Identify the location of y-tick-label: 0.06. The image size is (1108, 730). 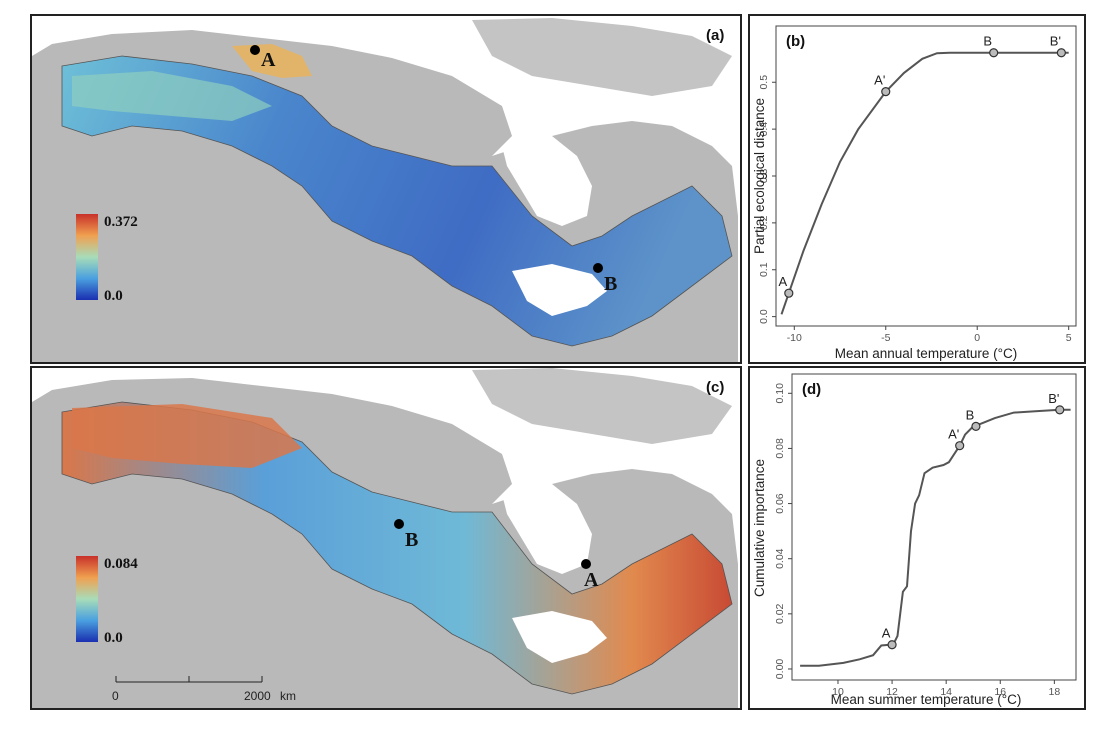
(780, 503).